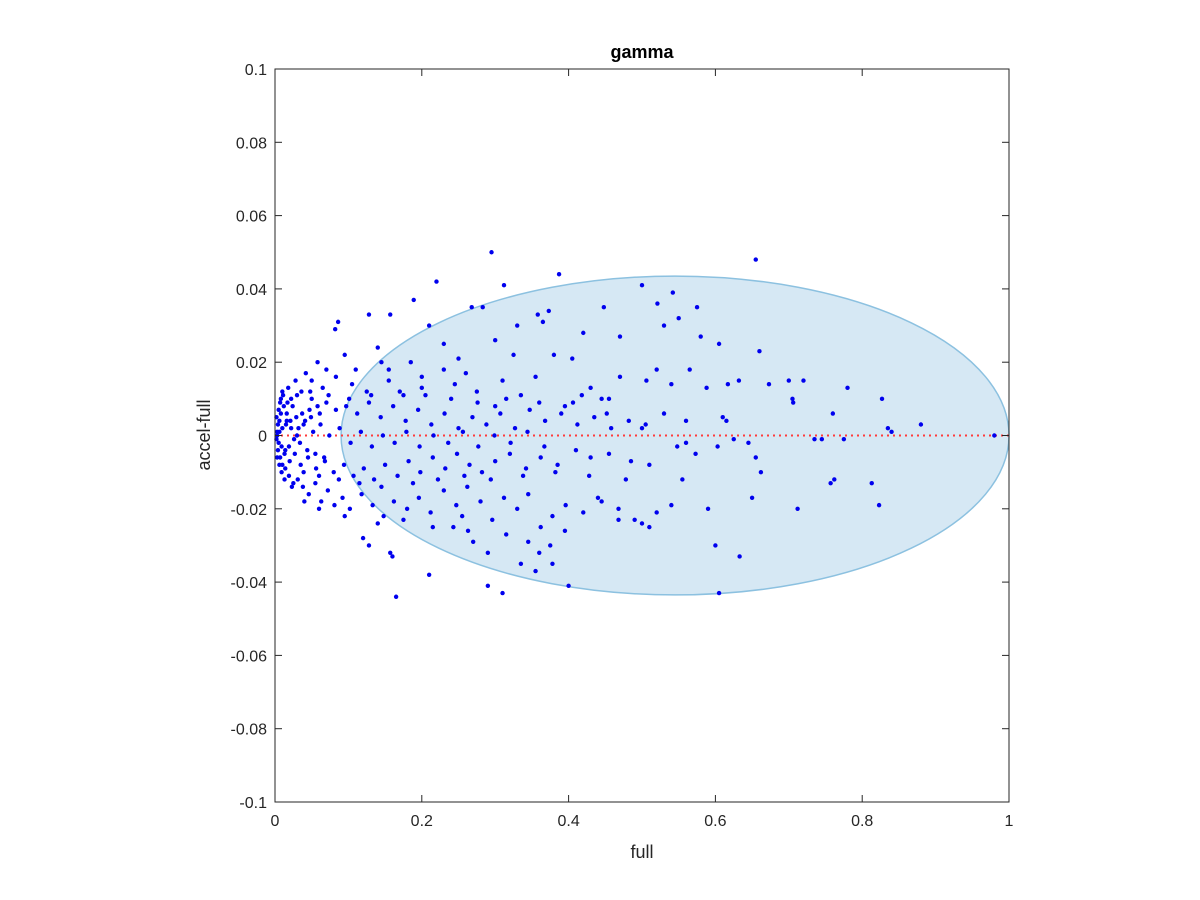 The width and height of the screenshot is (1200, 900). I want to click on x-tick-label: 0.4, so click(568, 821).